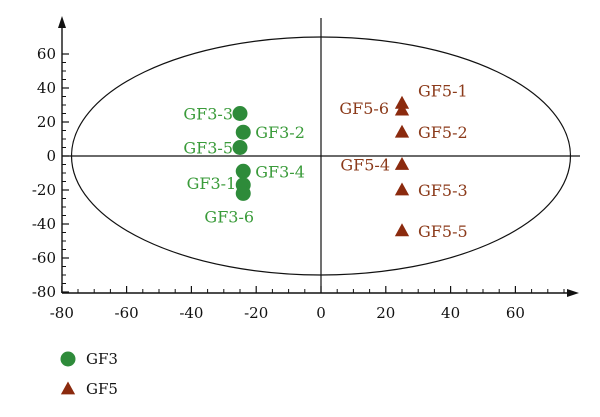 The height and width of the screenshot is (417, 600). What do you see at coordinates (280, 132) in the screenshot?
I see `point-label-gf3-2: GF3-2` at bounding box center [280, 132].